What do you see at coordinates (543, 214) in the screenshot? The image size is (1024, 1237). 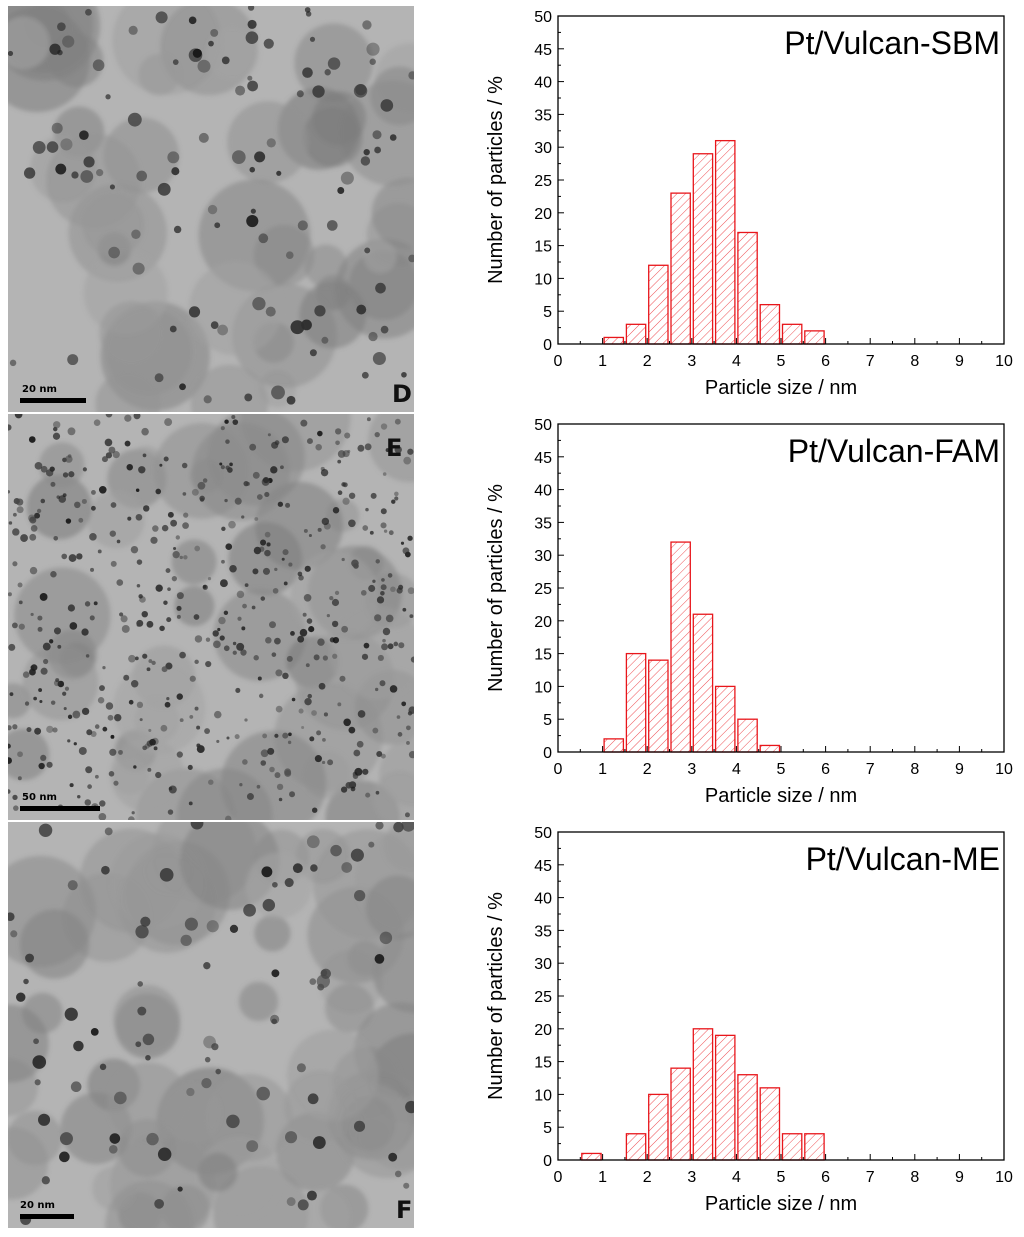 I see `y-tick-label: 20` at bounding box center [543, 214].